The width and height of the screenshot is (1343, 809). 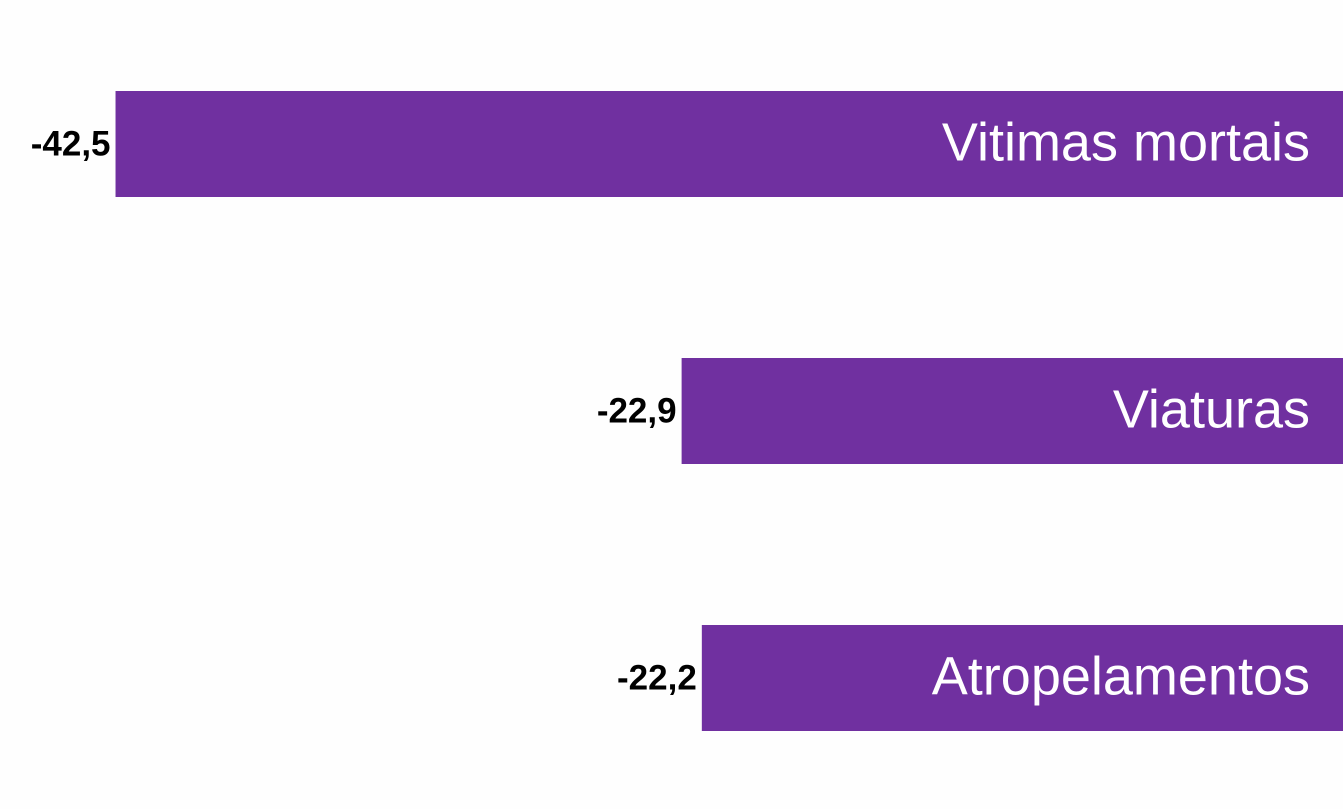 I want to click on value-label: -22,2, so click(x=657, y=677).